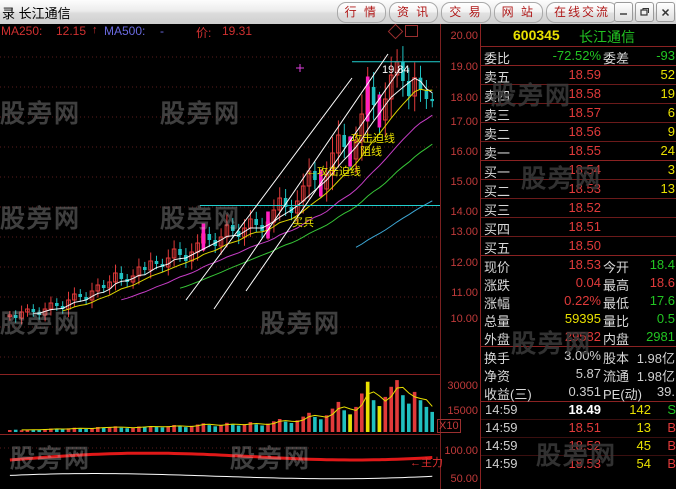 This screenshot has width=676, height=489. I want to click on indicator-tick-100: 100.00, so click(461, 451).